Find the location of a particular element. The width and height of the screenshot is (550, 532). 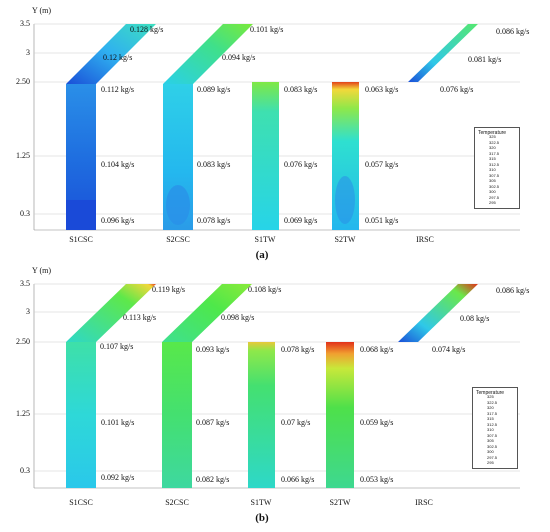

flow-rate-label: 0.063 kg/s is located at coordinates (382, 89).